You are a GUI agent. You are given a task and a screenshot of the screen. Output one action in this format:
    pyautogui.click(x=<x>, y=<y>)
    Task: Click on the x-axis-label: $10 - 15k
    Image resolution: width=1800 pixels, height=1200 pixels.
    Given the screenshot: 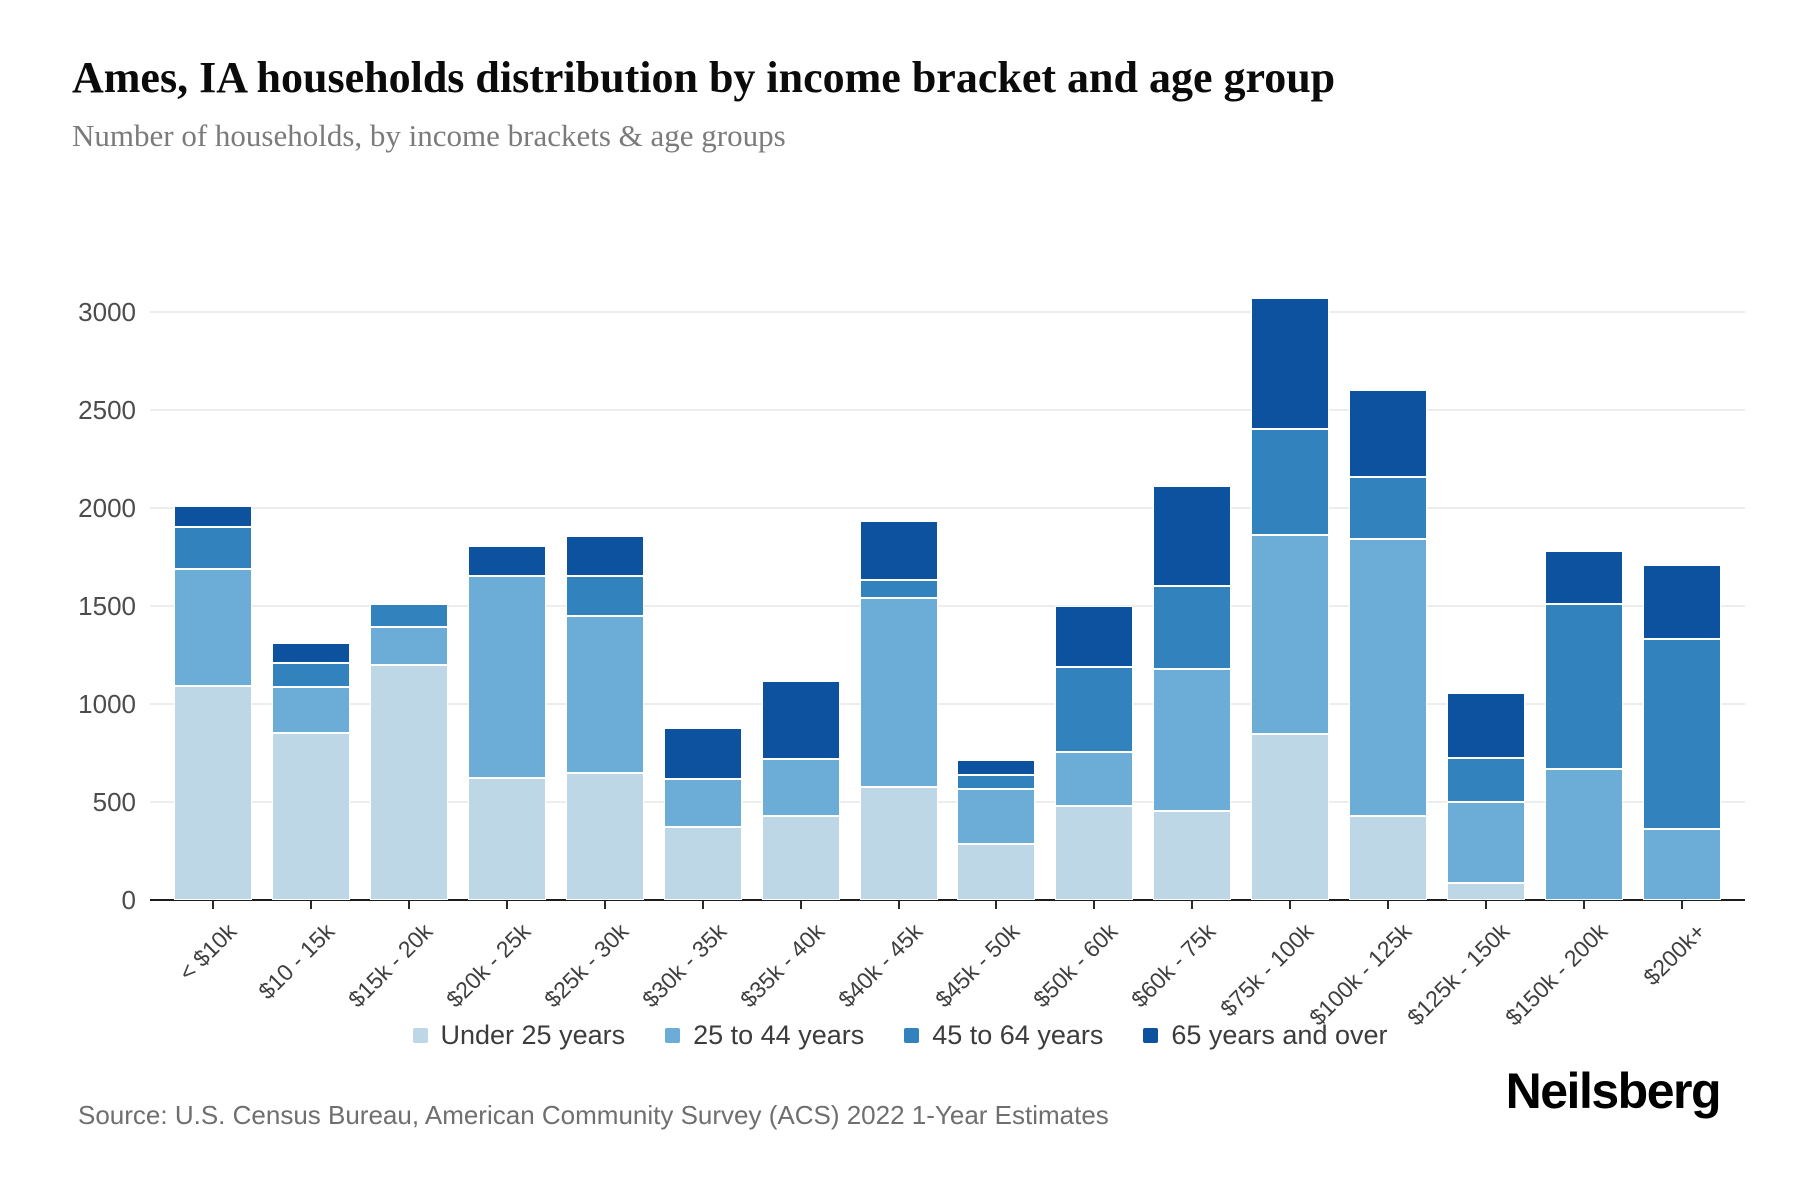 What is the action you would take?
    pyautogui.click(x=296, y=961)
    